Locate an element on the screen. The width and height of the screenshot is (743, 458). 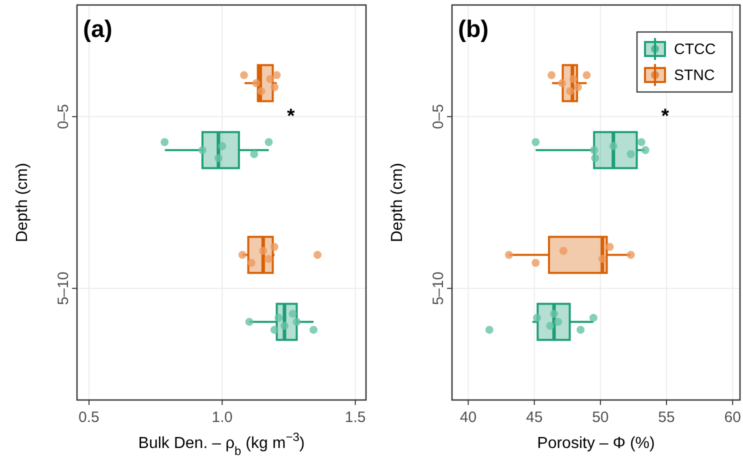
x-tick-label: 45 is located at coordinates (534, 417).